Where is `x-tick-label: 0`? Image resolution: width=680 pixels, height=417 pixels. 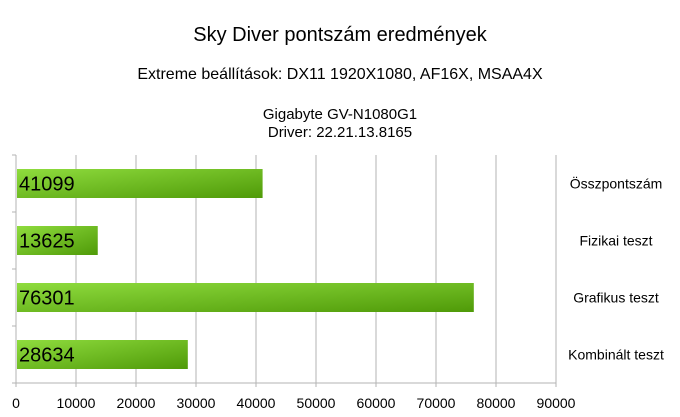 x-tick-label: 0 is located at coordinates (16, 403).